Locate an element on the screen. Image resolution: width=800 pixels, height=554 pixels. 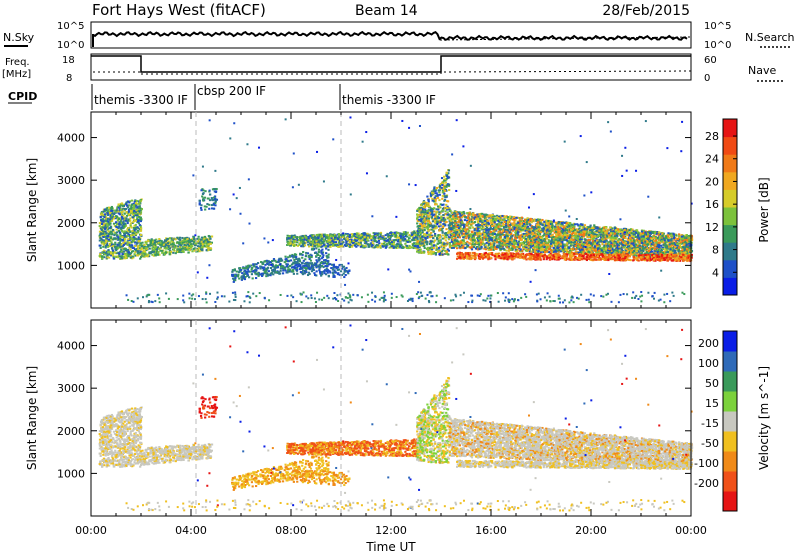
cpid-label: CPID is located at coordinates (22, 96).